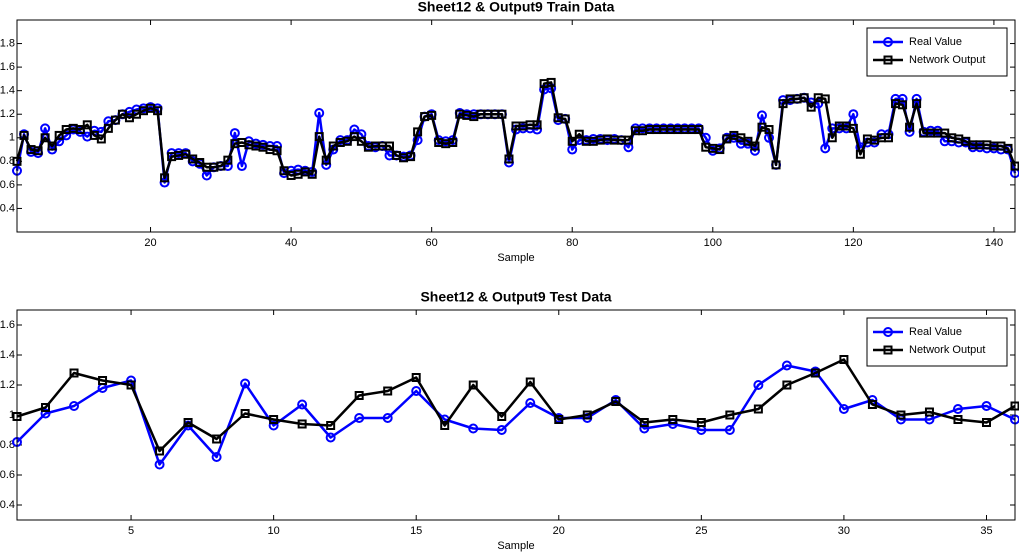 Image resolution: width=1019 pixels, height=555 pixels. I want to click on y-tick-label: 0.8, so click(7, 445).